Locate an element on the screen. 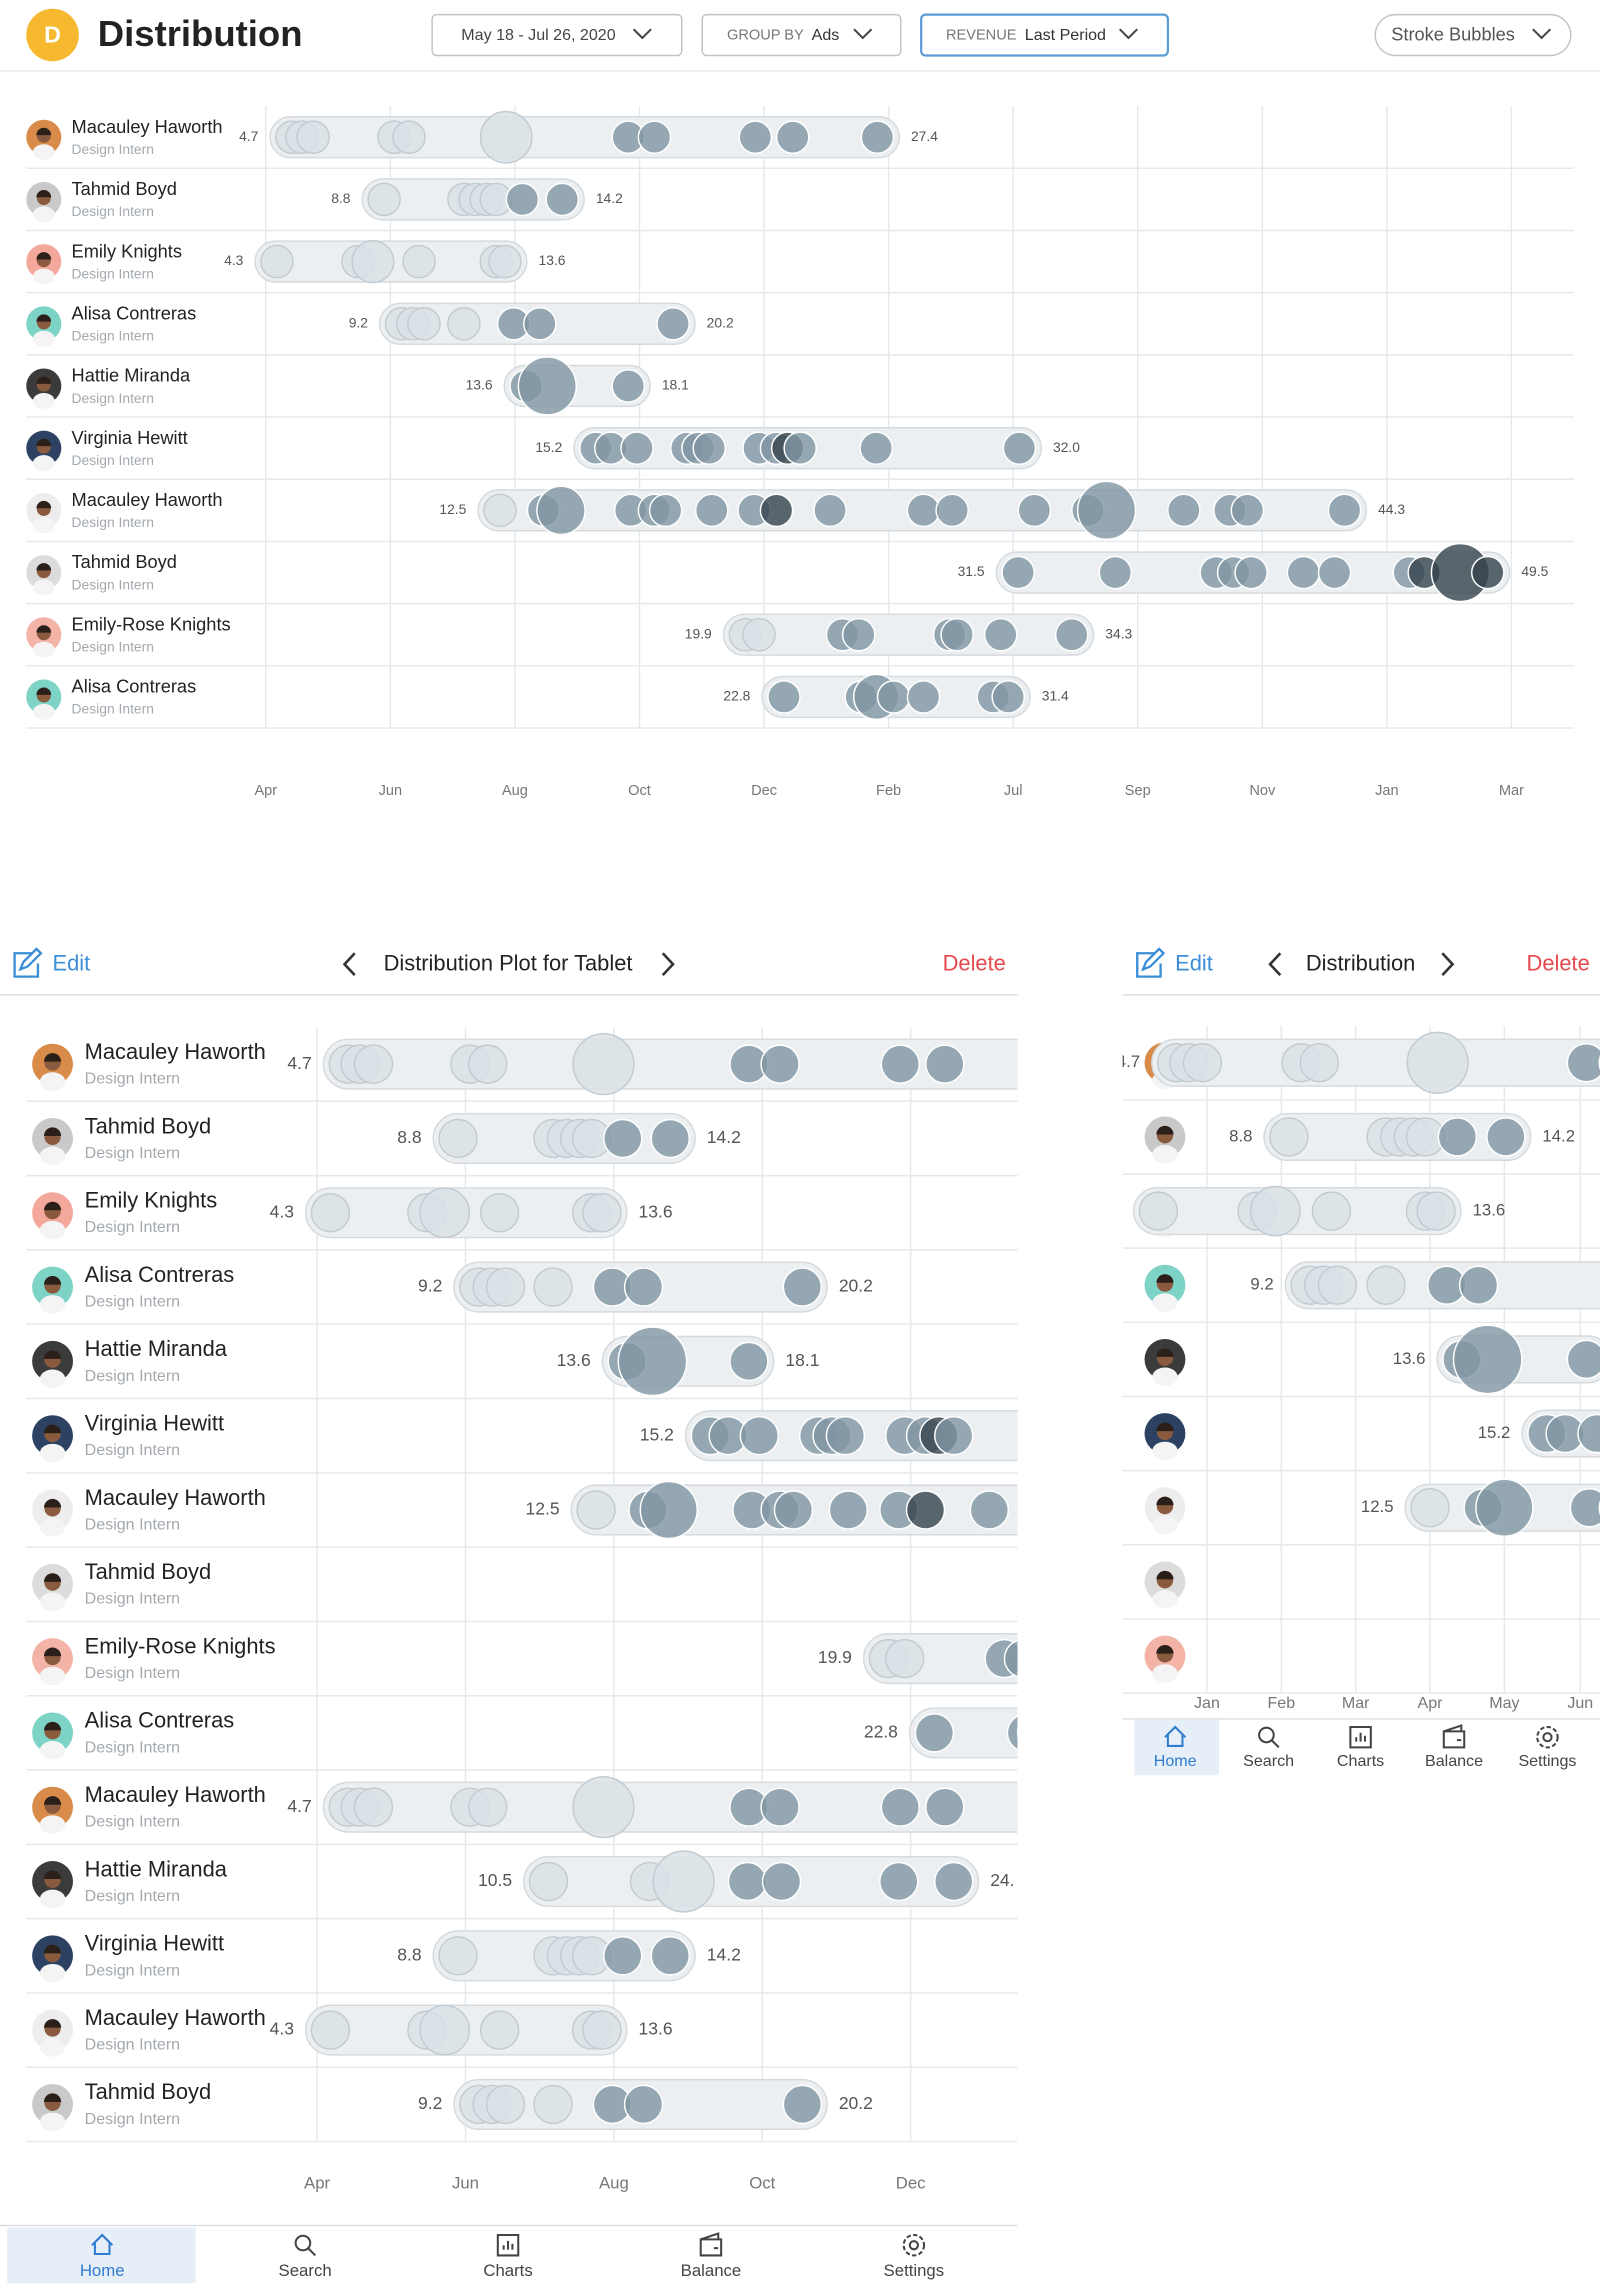  person-name: Tahmid Boyd is located at coordinates (148, 1571).